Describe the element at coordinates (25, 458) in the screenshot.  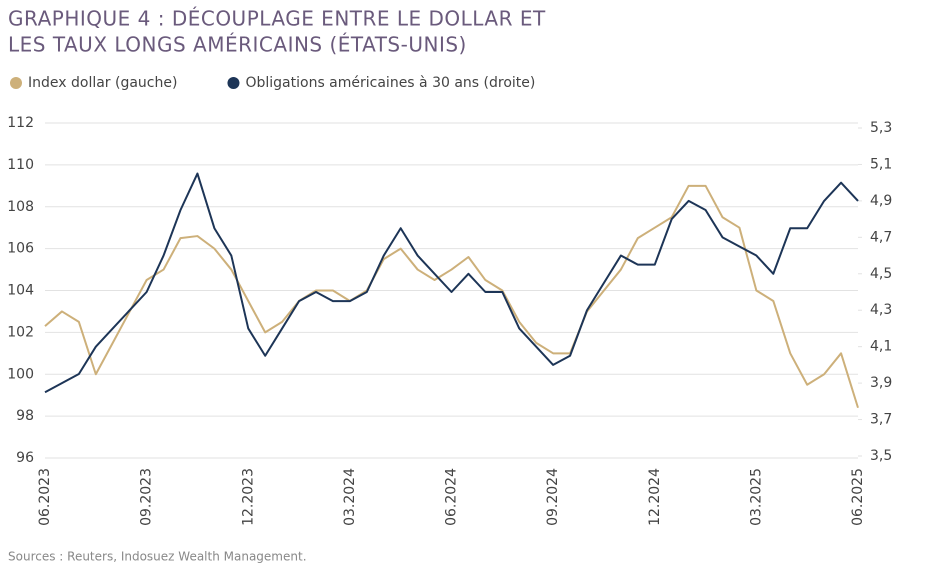
I see `y-tick-label: 96` at that location.